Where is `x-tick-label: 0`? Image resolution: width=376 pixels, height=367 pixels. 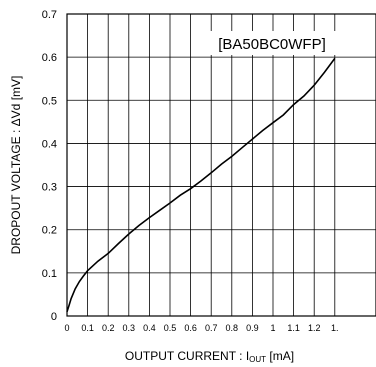 x-tick-label: 0 is located at coordinates (66, 328).